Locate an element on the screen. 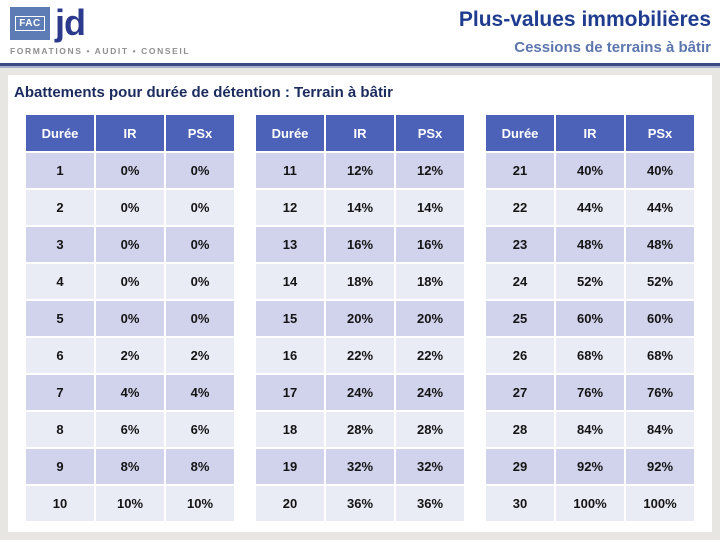 This screenshot has width=720, height=540. table-cell: 92% is located at coordinates (590, 466).